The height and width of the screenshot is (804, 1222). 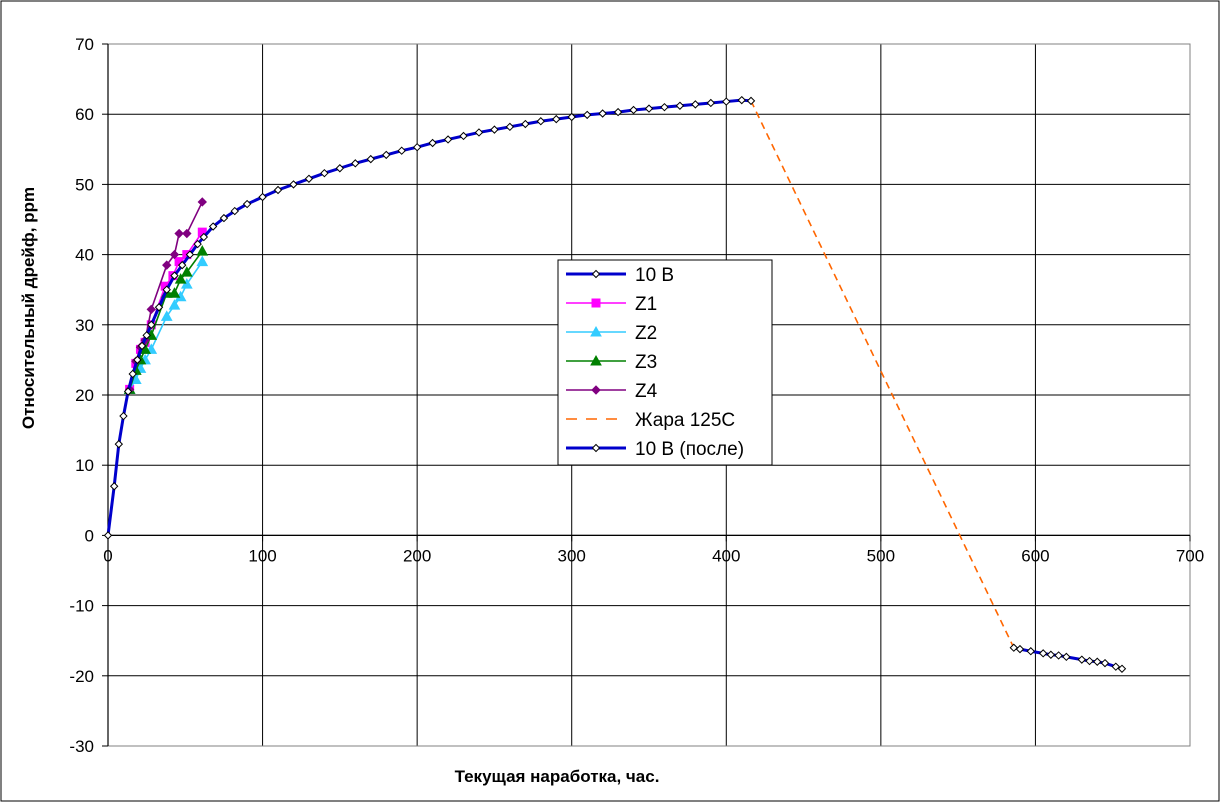 I want to click on y-tick-label: 40, so click(x=84, y=255).